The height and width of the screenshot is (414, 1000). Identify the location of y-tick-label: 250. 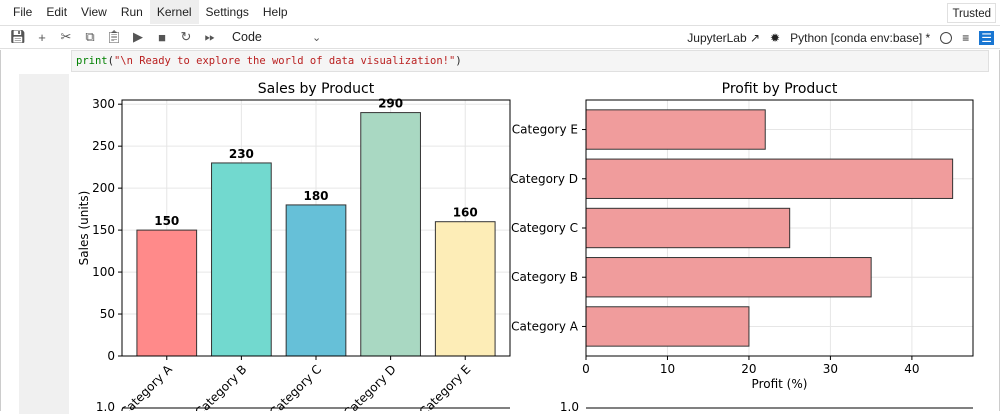
(103, 146).